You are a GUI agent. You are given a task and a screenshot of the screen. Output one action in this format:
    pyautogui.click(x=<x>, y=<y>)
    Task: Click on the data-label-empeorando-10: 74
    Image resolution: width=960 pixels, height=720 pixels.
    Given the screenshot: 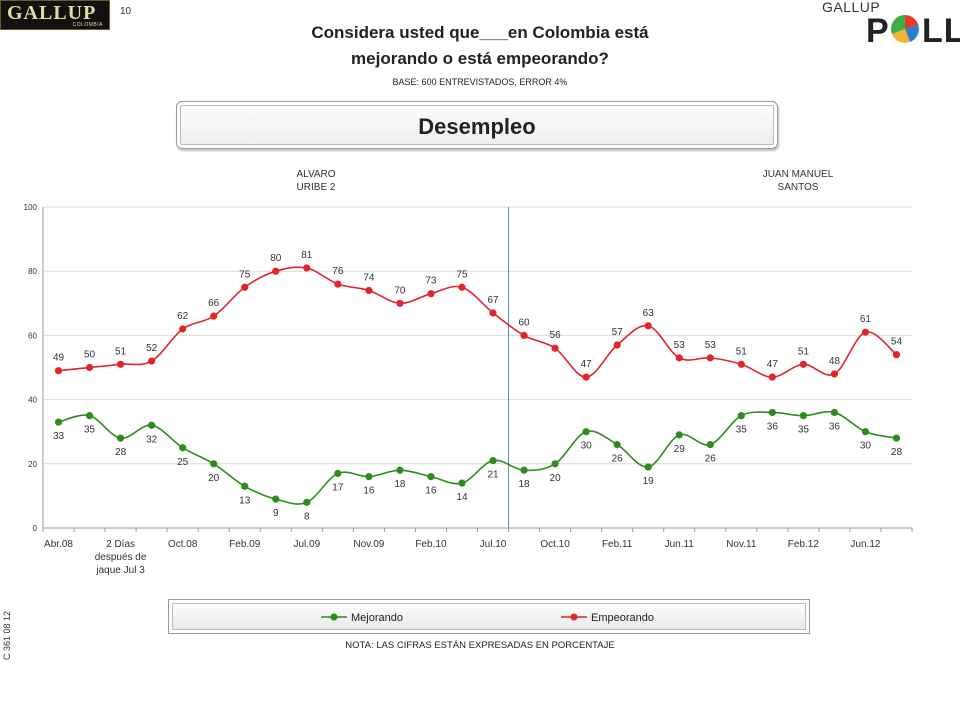 What is the action you would take?
    pyautogui.click(x=369, y=277)
    